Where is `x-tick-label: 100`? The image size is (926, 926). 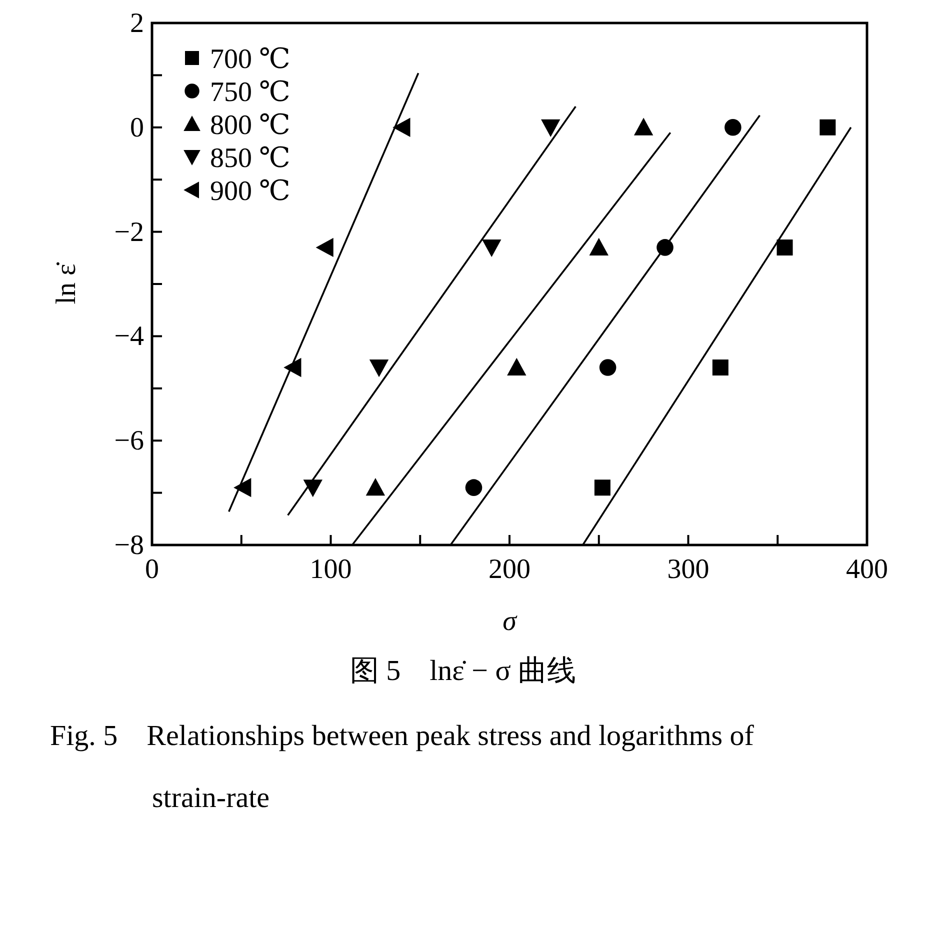 x-tick-label: 100 is located at coordinates (331, 569).